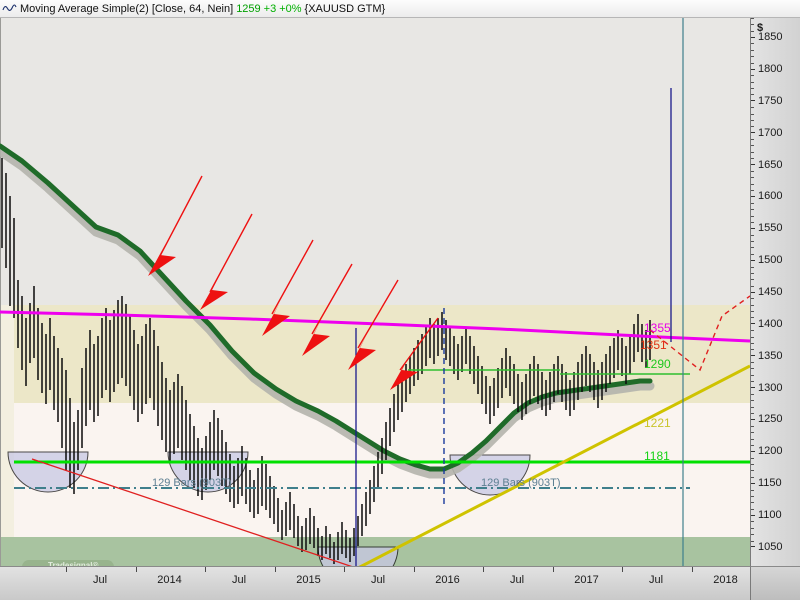 This screenshot has width=800, height=600. Describe the element at coordinates (400, 583) in the screenshot. I see `time-axis: Jul2014Jul2015Jul2016Jul2017Jul2018Jul` at that location.